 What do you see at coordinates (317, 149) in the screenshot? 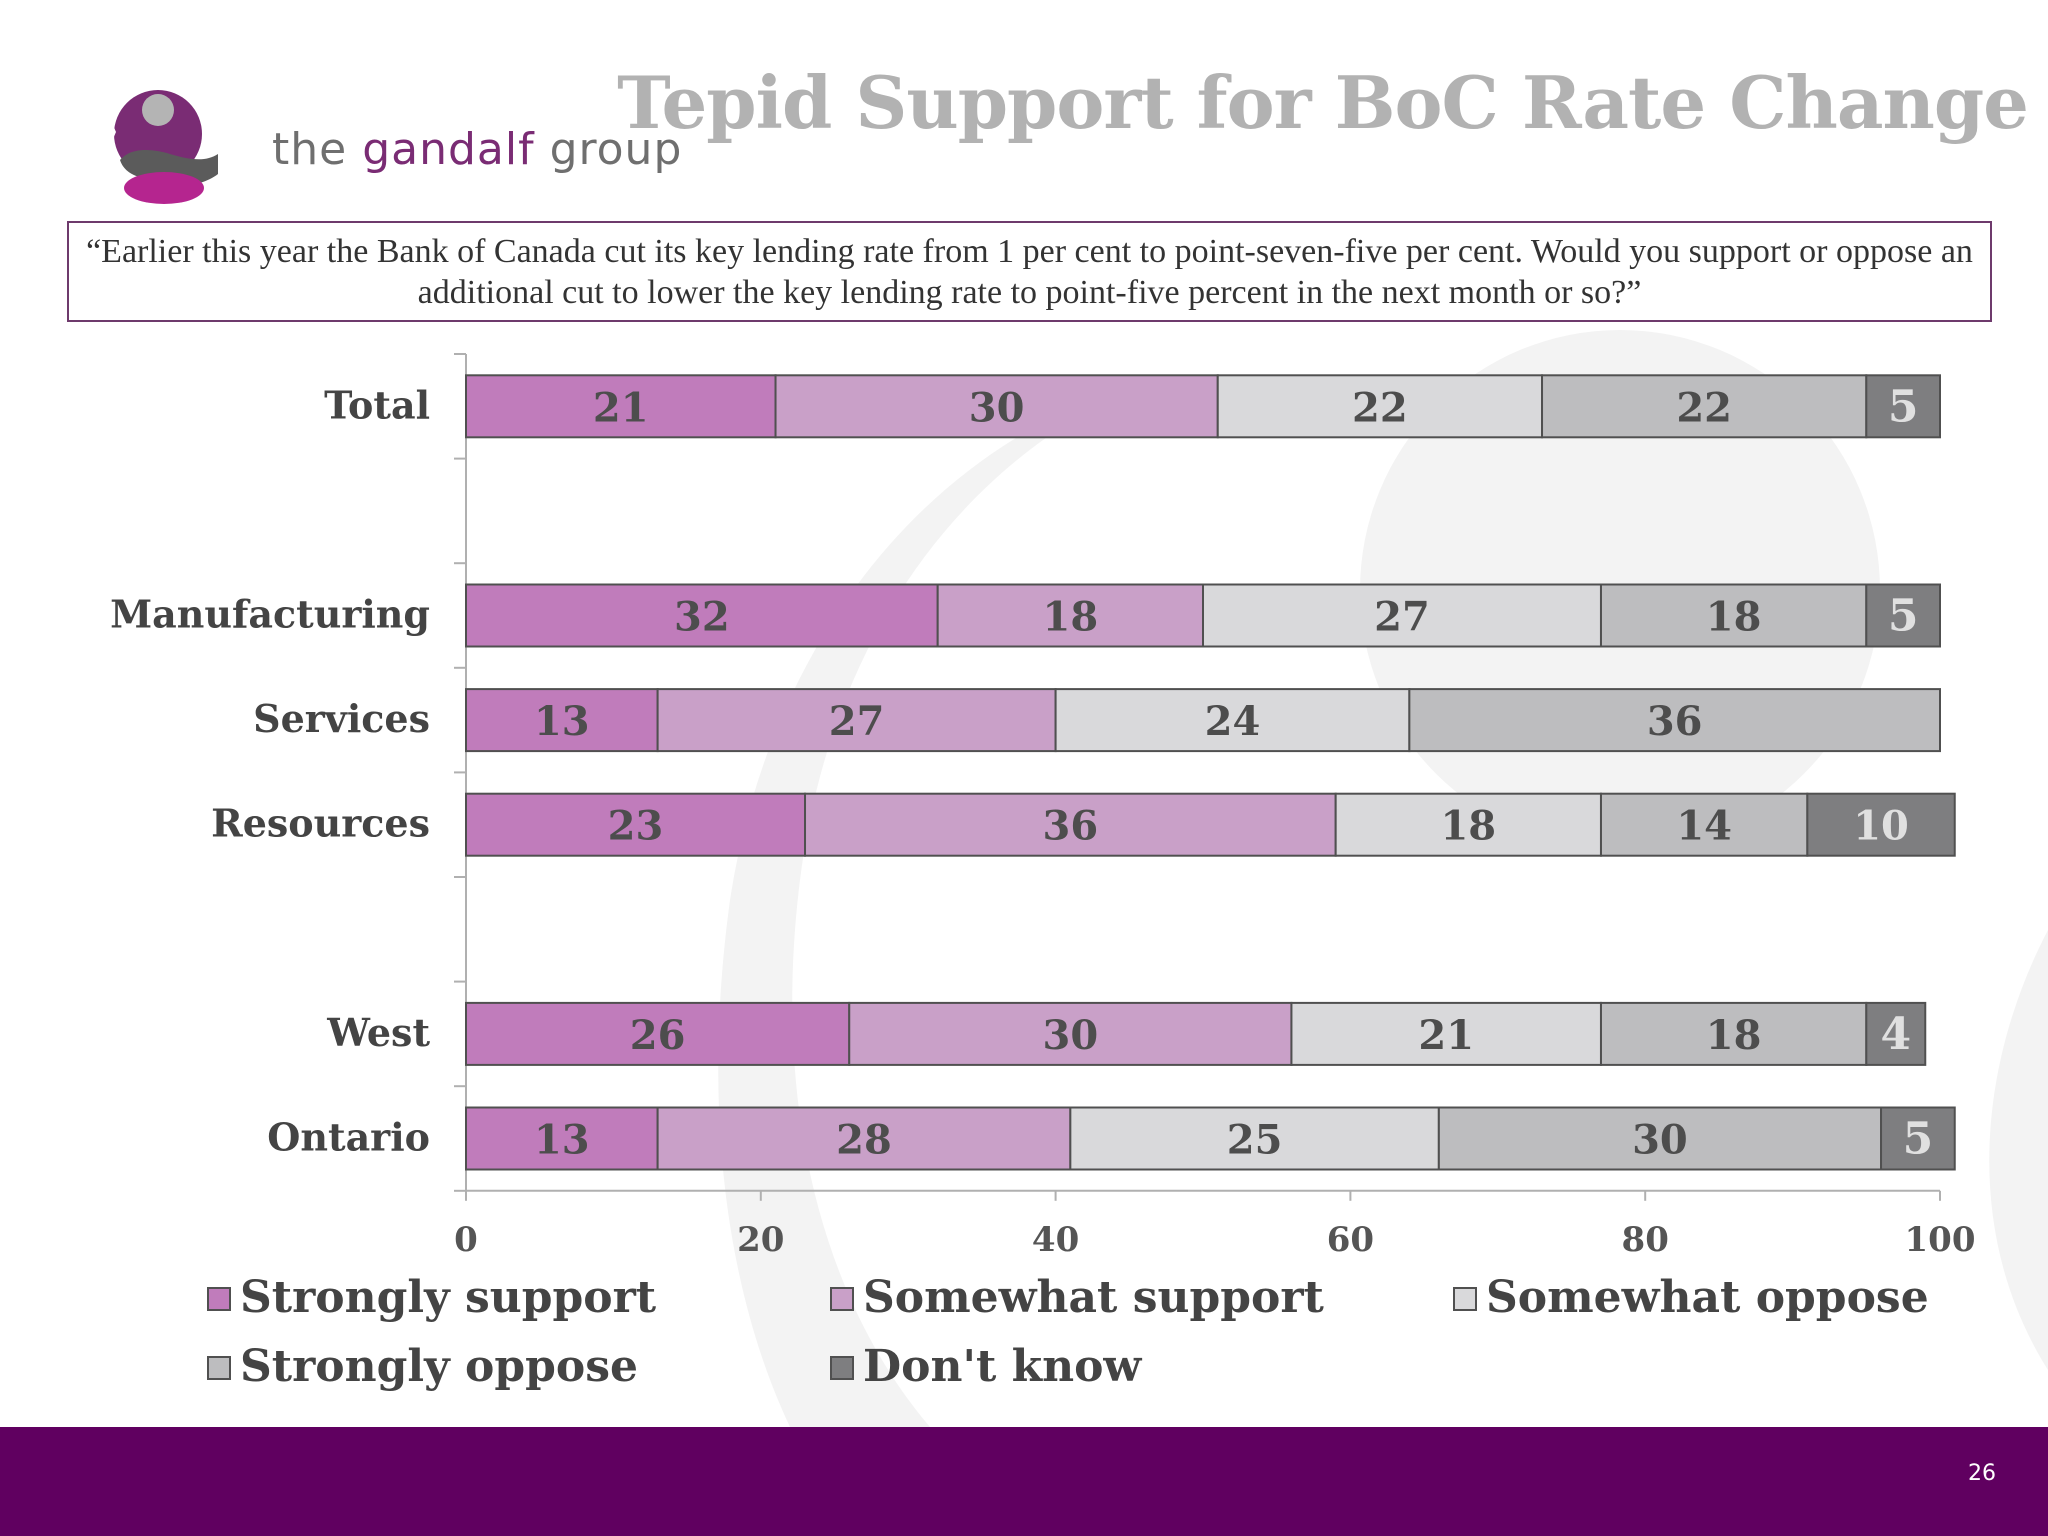
I see `brand-name-left: the` at bounding box center [317, 149].